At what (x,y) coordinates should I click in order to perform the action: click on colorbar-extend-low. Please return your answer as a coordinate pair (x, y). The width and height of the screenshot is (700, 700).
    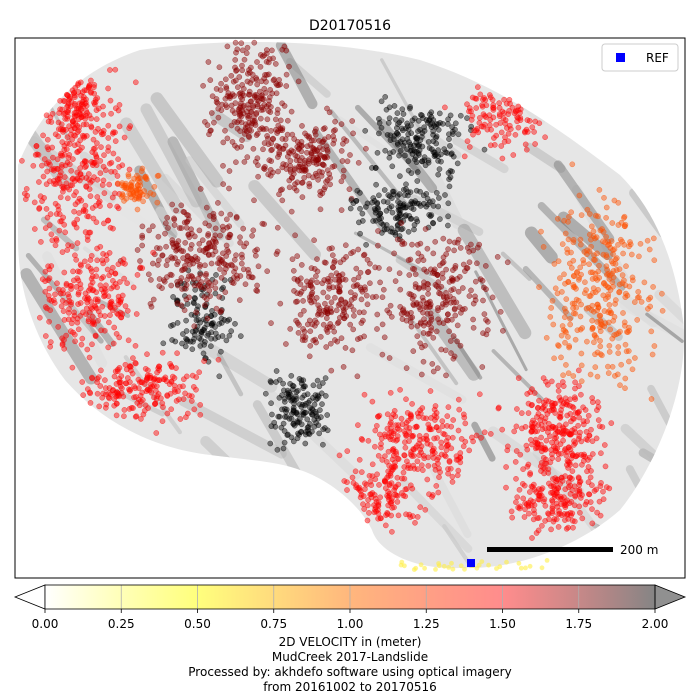
    Looking at the image, I should click on (29, 597).